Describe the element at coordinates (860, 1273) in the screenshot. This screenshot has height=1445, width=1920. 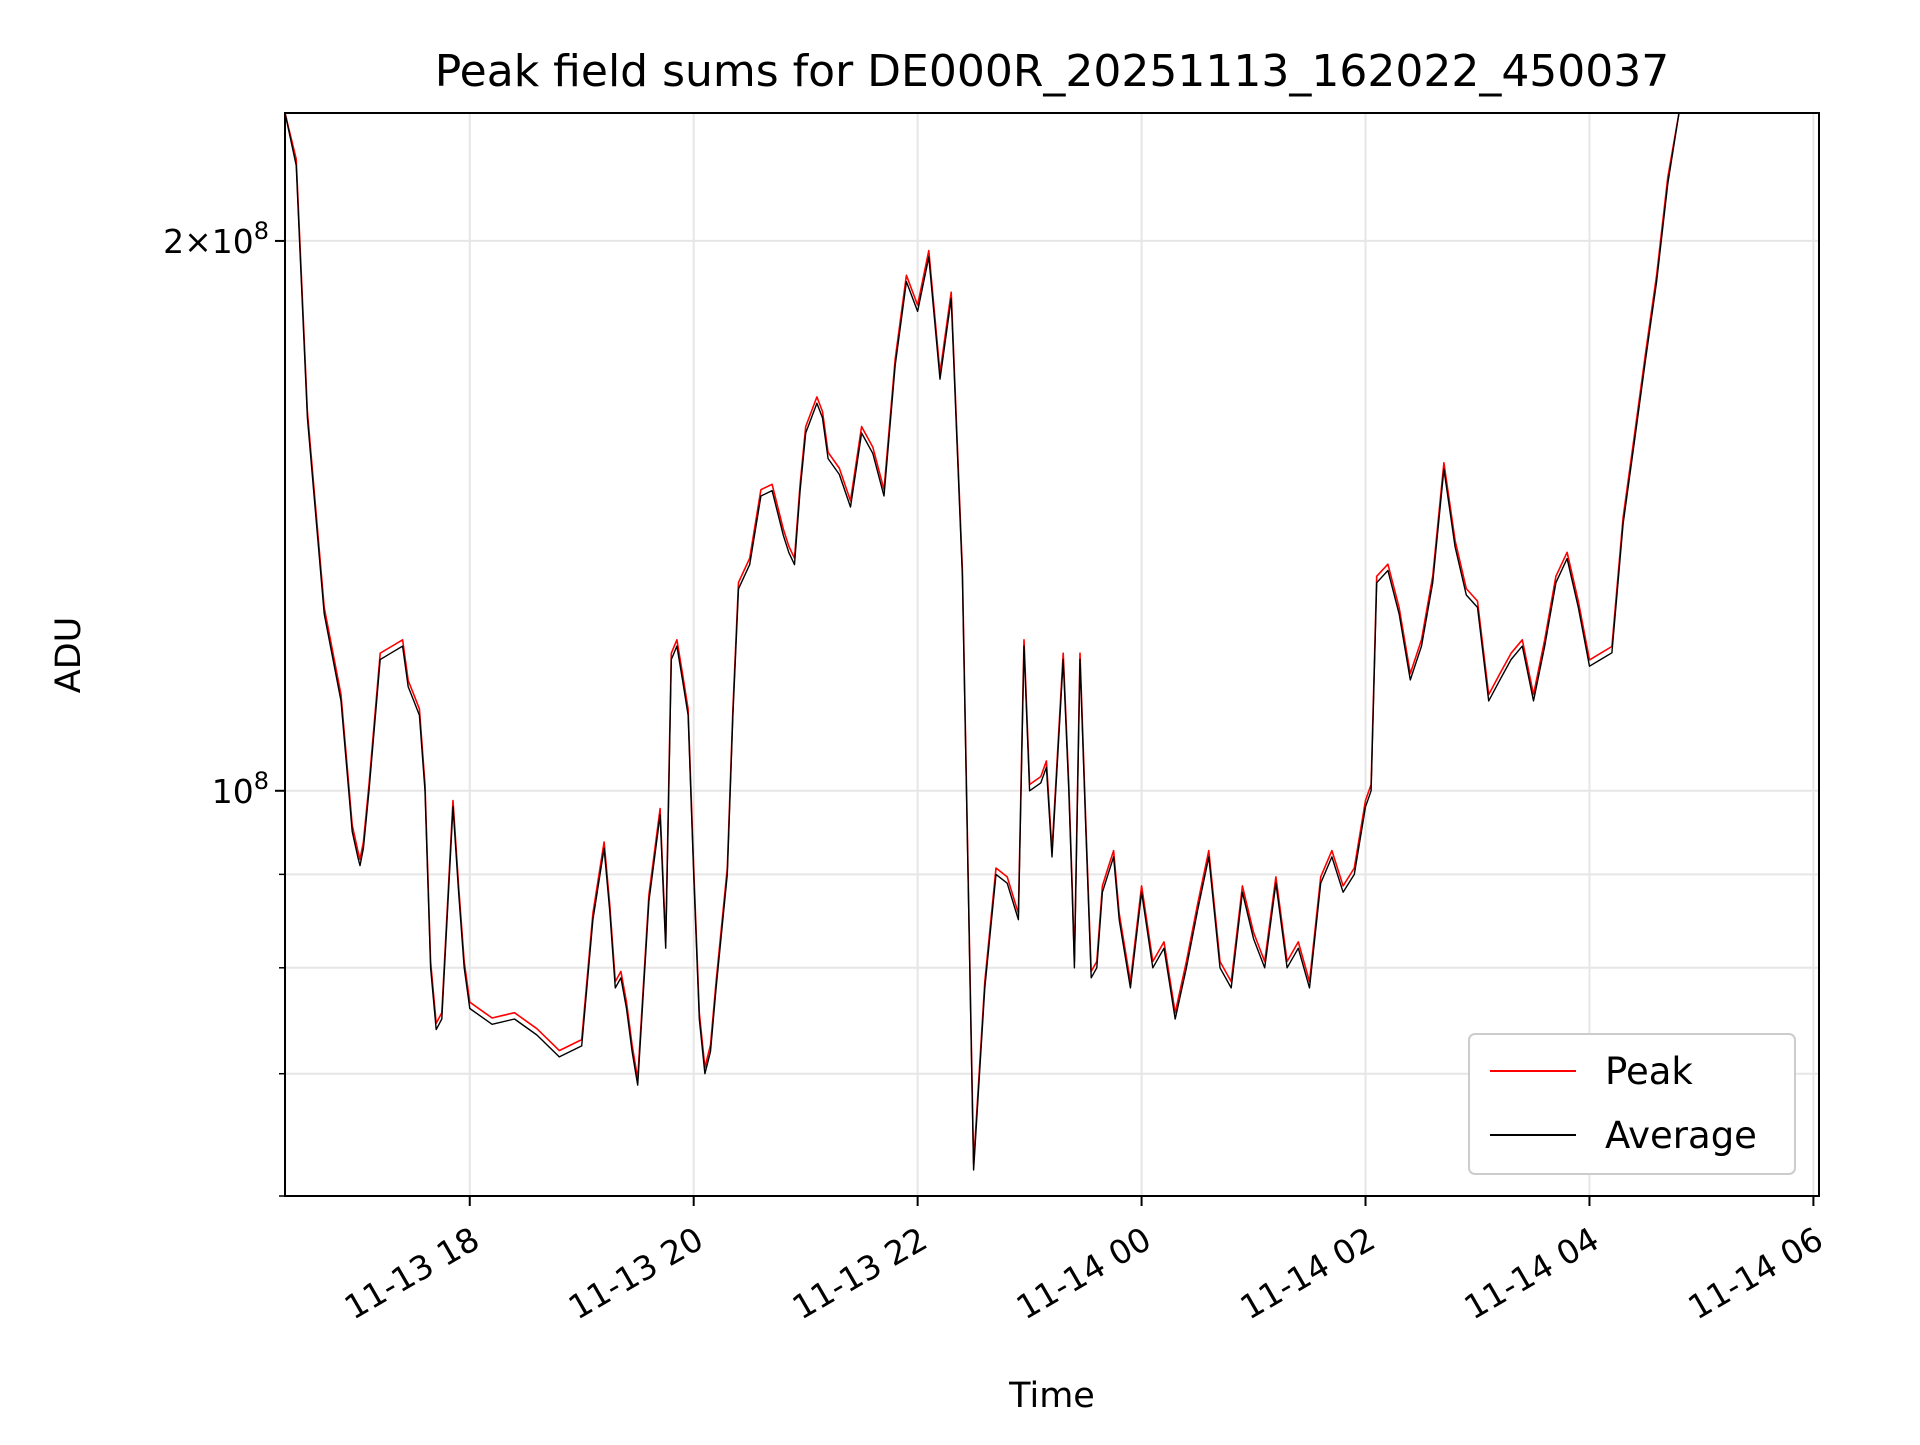
I see `x-tick-label: 11-13 22` at that location.